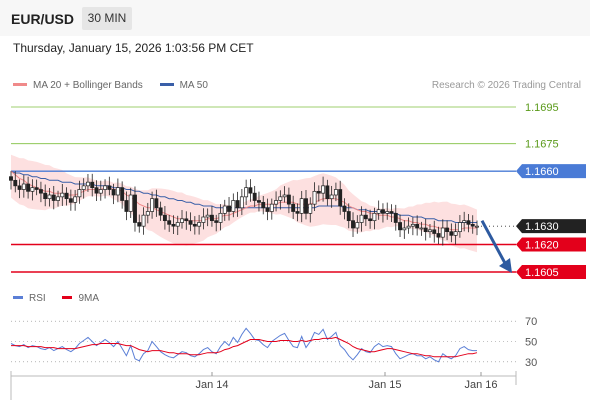  Describe the element at coordinates (43, 19) in the screenshot. I see `symbol-label: EUR/USD` at that location.